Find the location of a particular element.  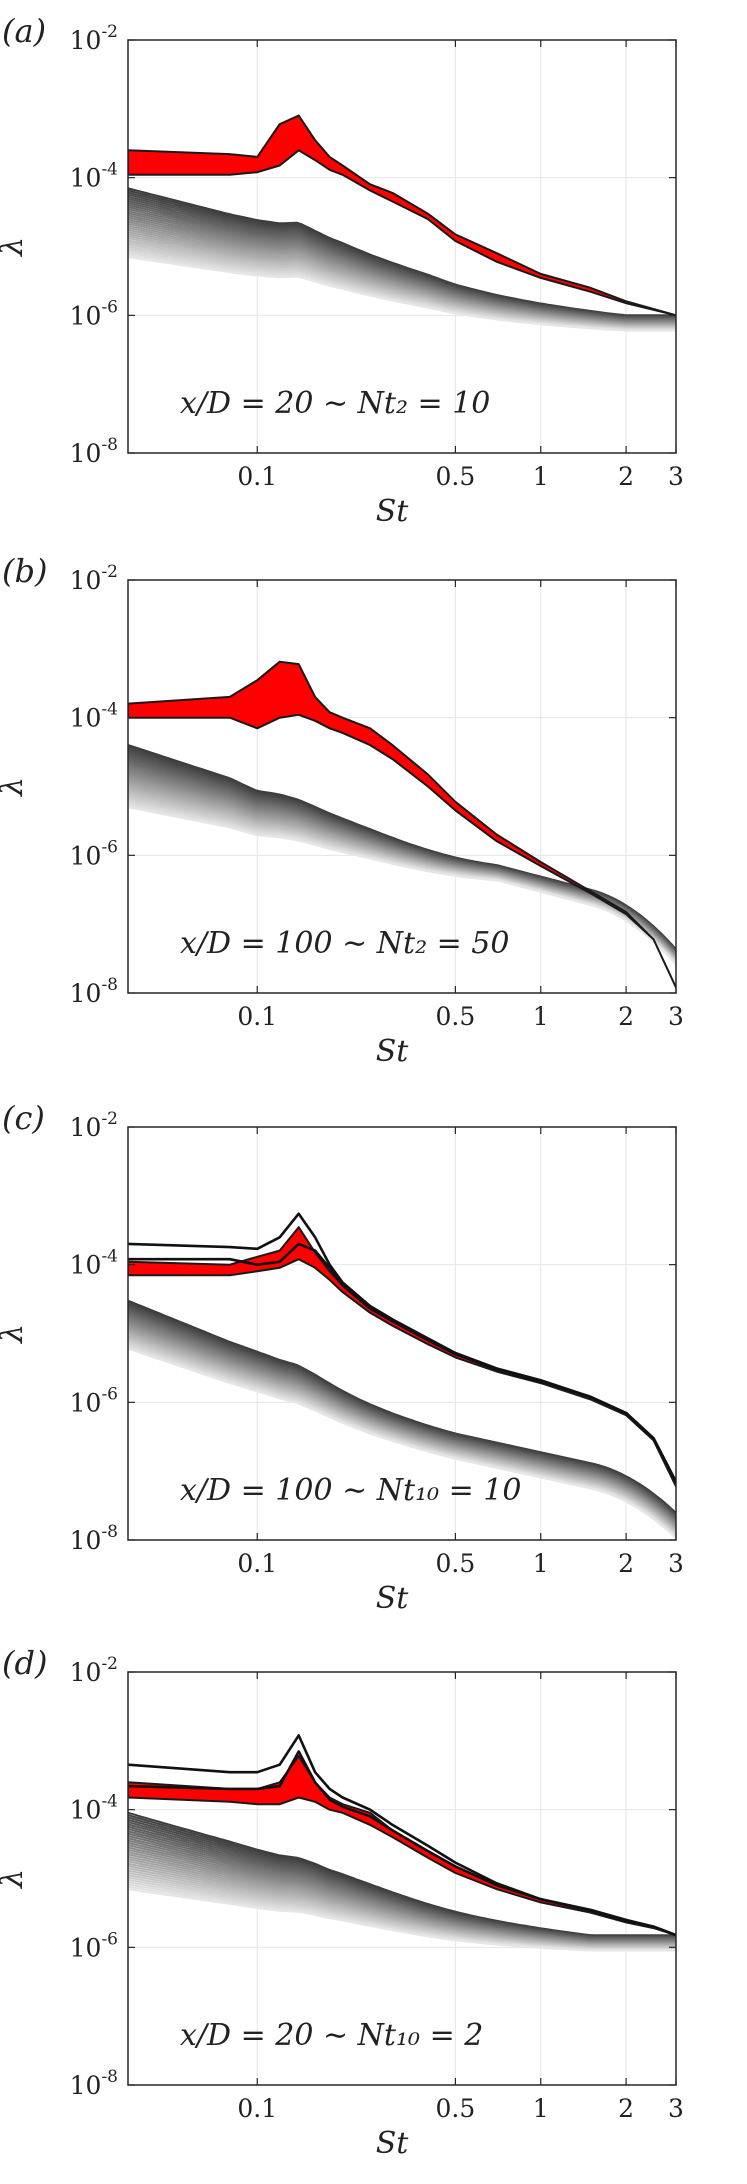

annotation: x/D = 100 ∼ Nt₁₀ = 10 is located at coordinates (351, 1490).